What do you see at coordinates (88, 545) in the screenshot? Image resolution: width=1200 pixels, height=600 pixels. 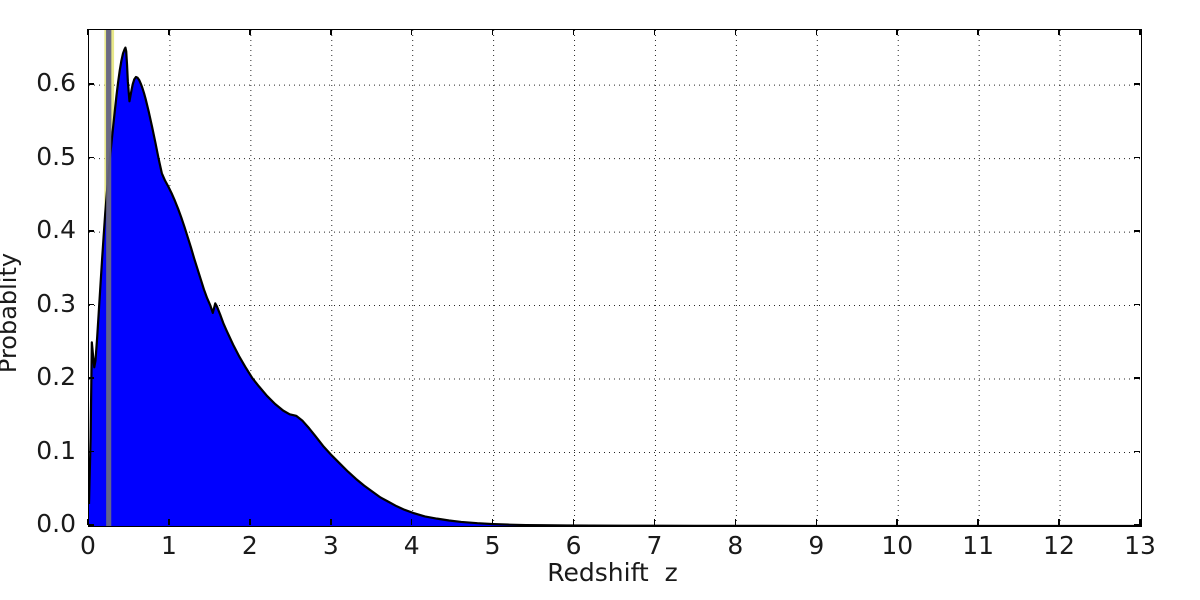 I see `x-tick-label-0: 0` at bounding box center [88, 545].